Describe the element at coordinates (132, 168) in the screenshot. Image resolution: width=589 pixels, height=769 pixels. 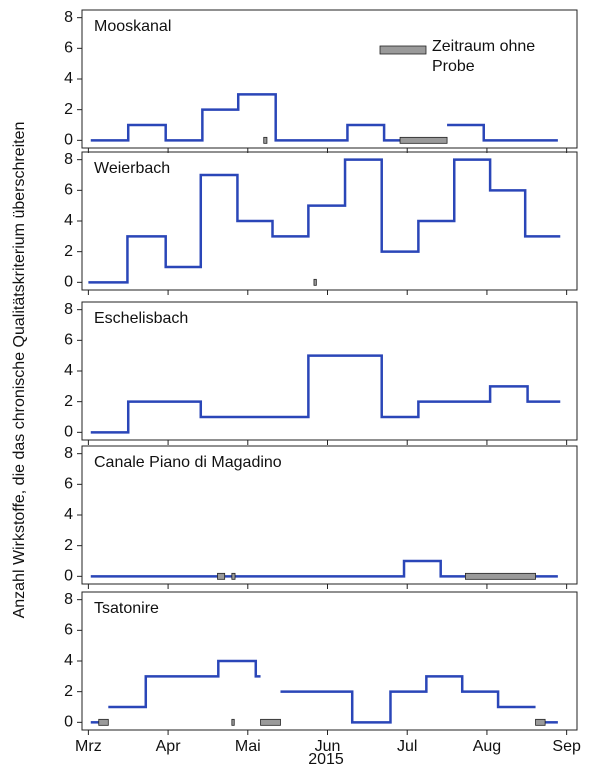
I see `panel-title: Weierbach` at that location.